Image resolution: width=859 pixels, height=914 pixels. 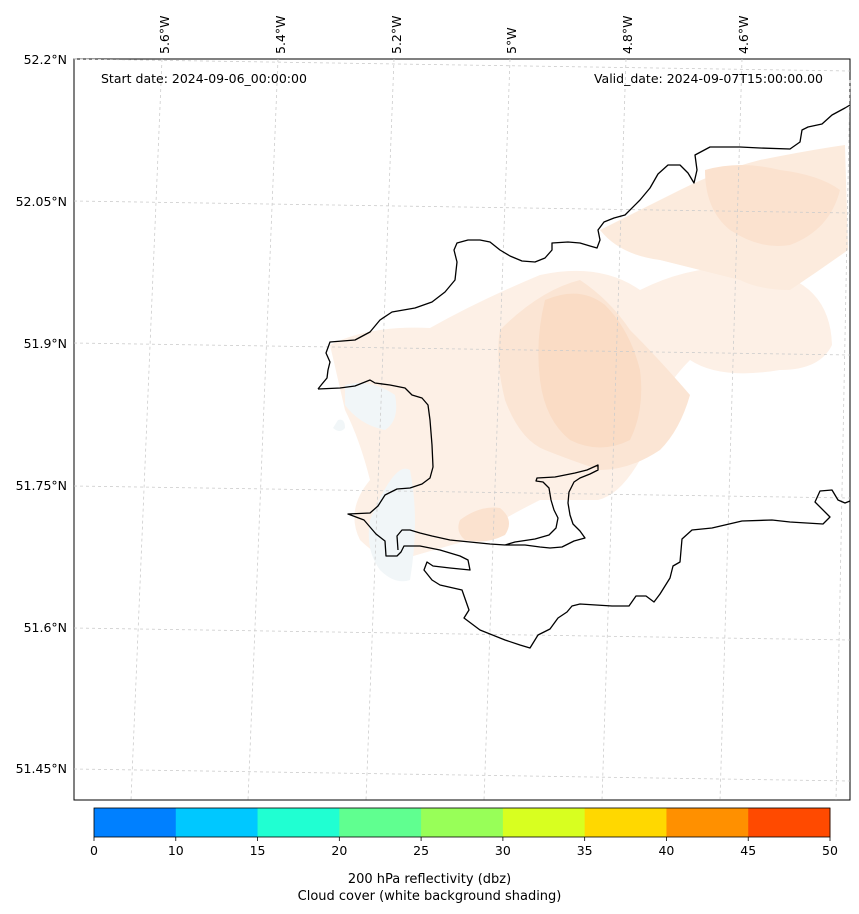 What do you see at coordinates (830, 850) in the screenshot?
I see `colorbar-tick-label: 50` at bounding box center [830, 850].